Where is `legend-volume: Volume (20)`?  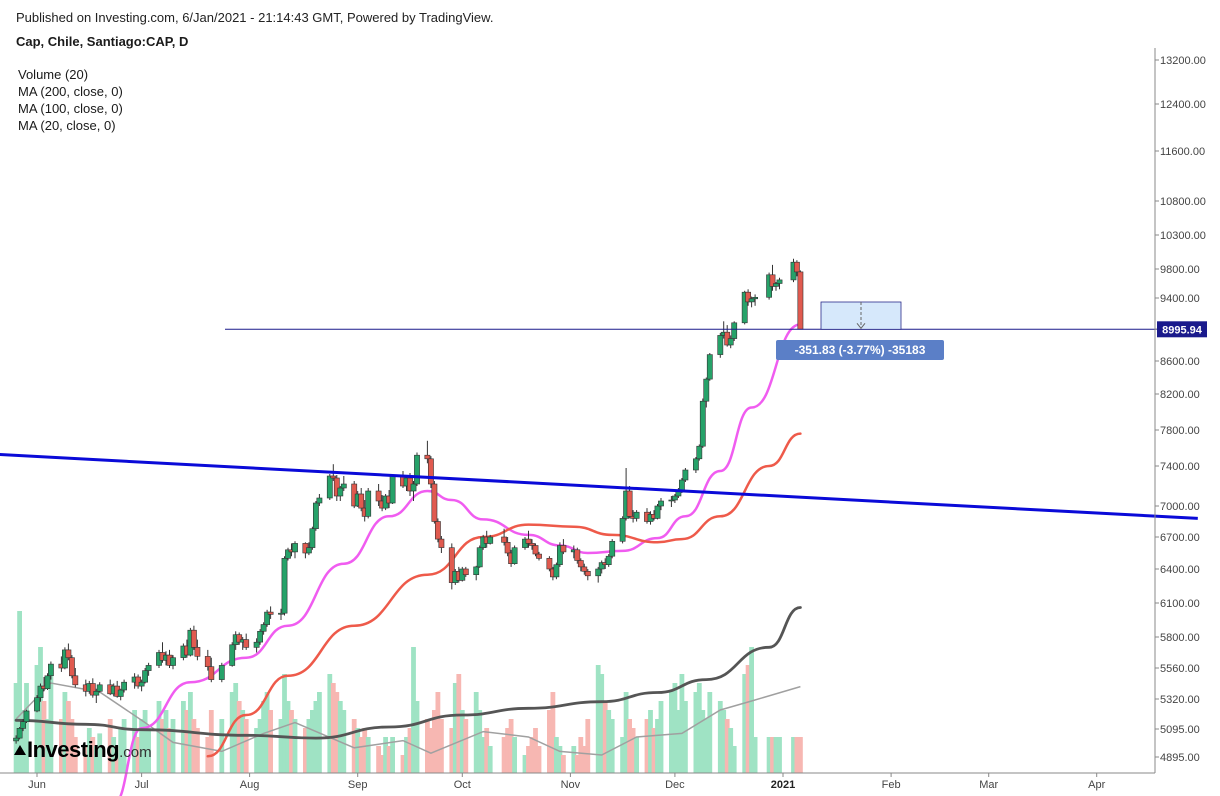
legend-volume: Volume (20) is located at coordinates (53, 74).